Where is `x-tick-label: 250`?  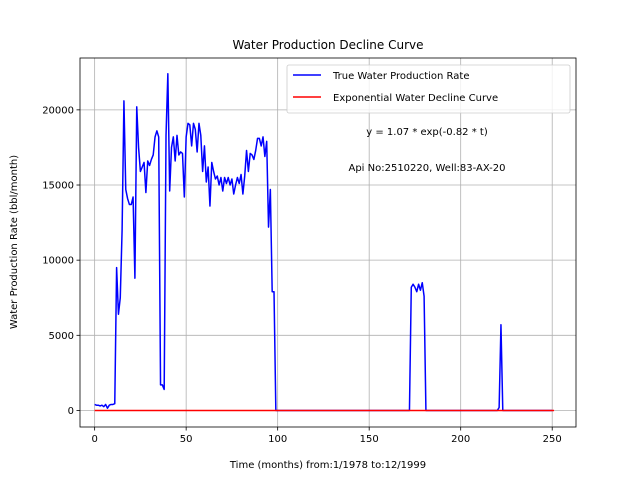 x-tick-label: 250 is located at coordinates (552, 439).